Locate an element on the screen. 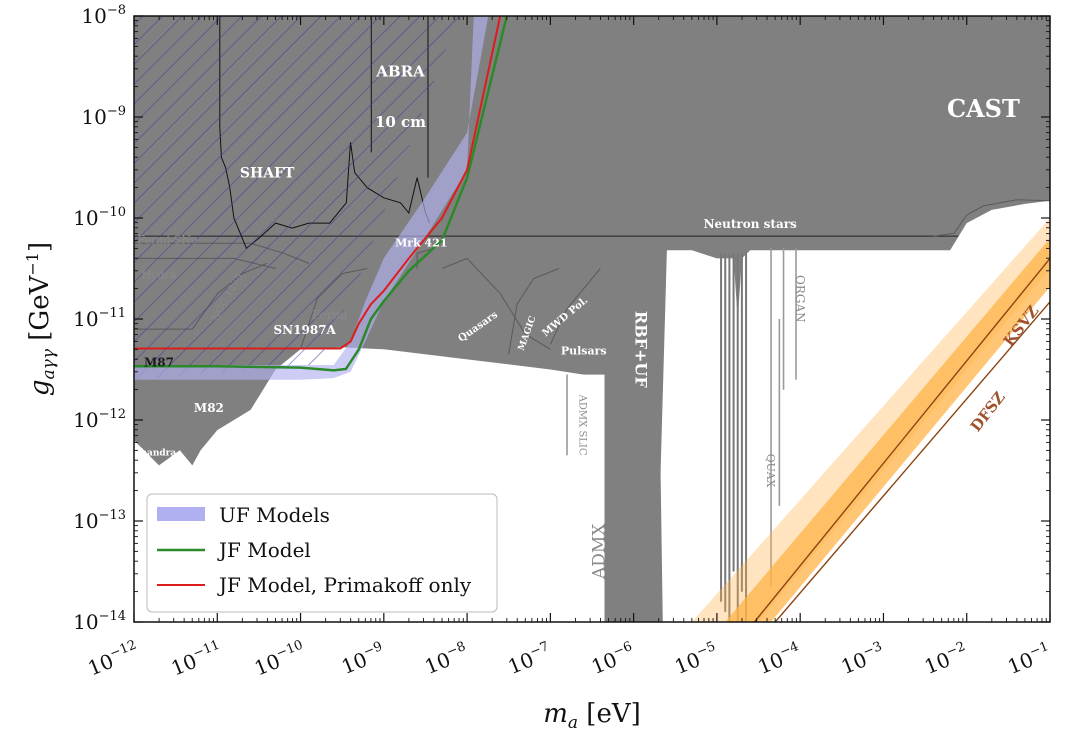 Image resolution: width=1080 pixels, height=732 pixels. x-tick-label: 10⁻⁹ is located at coordinates (363, 659).